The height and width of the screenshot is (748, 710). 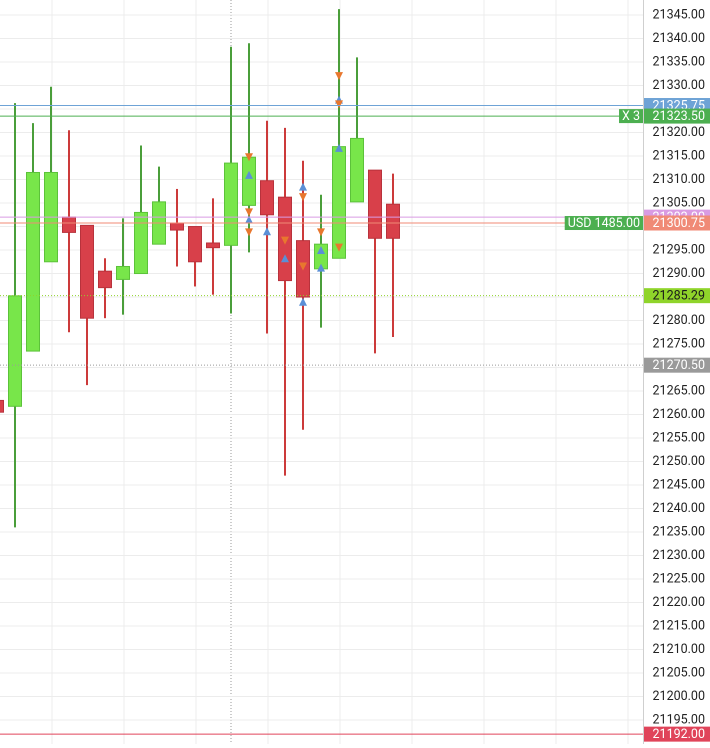 I want to click on price-tag: USD 1485.00, so click(x=604, y=223).